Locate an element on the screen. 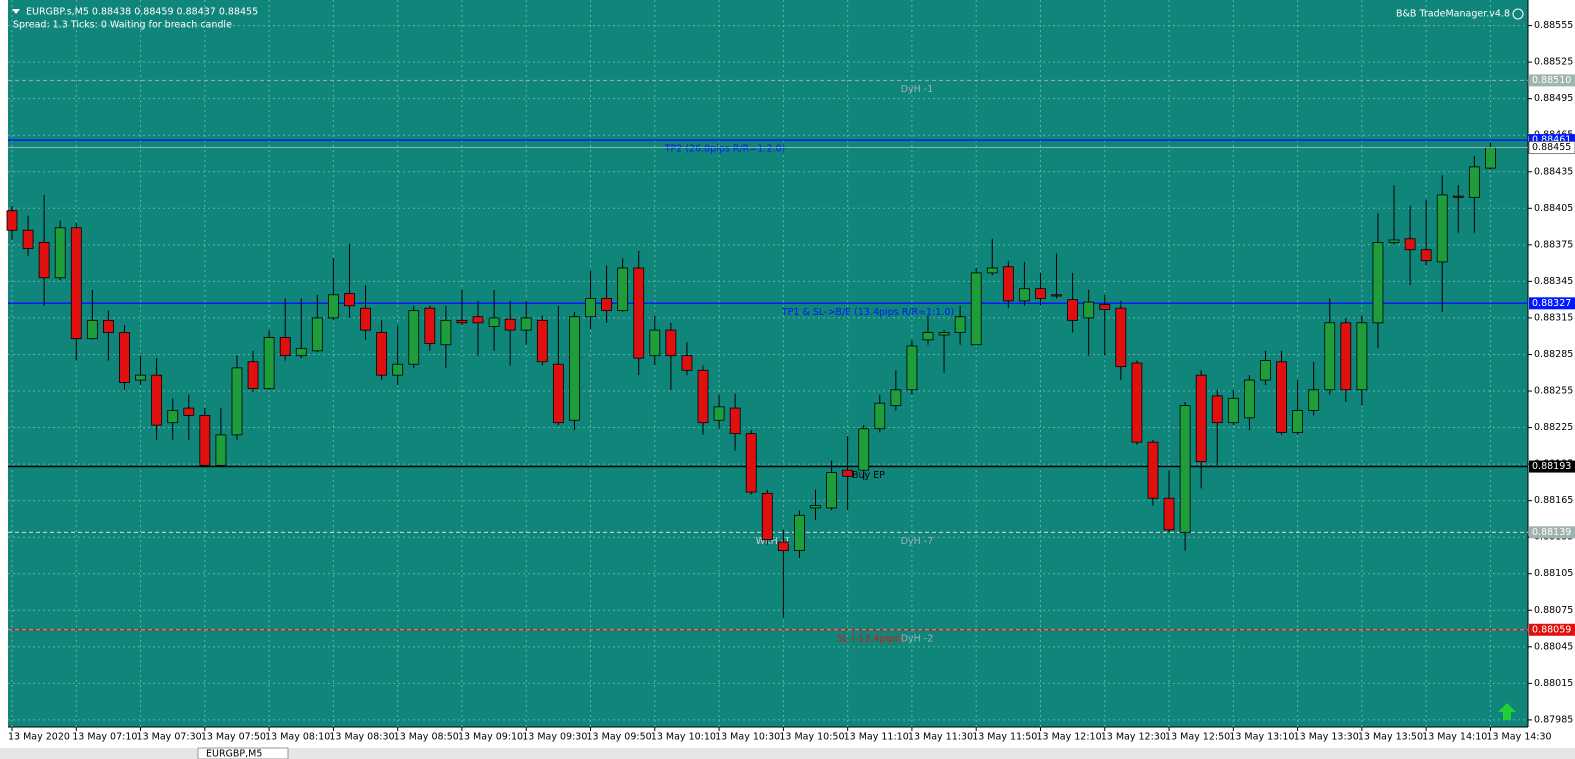  indicator-icon is located at coordinates (1518, 14).